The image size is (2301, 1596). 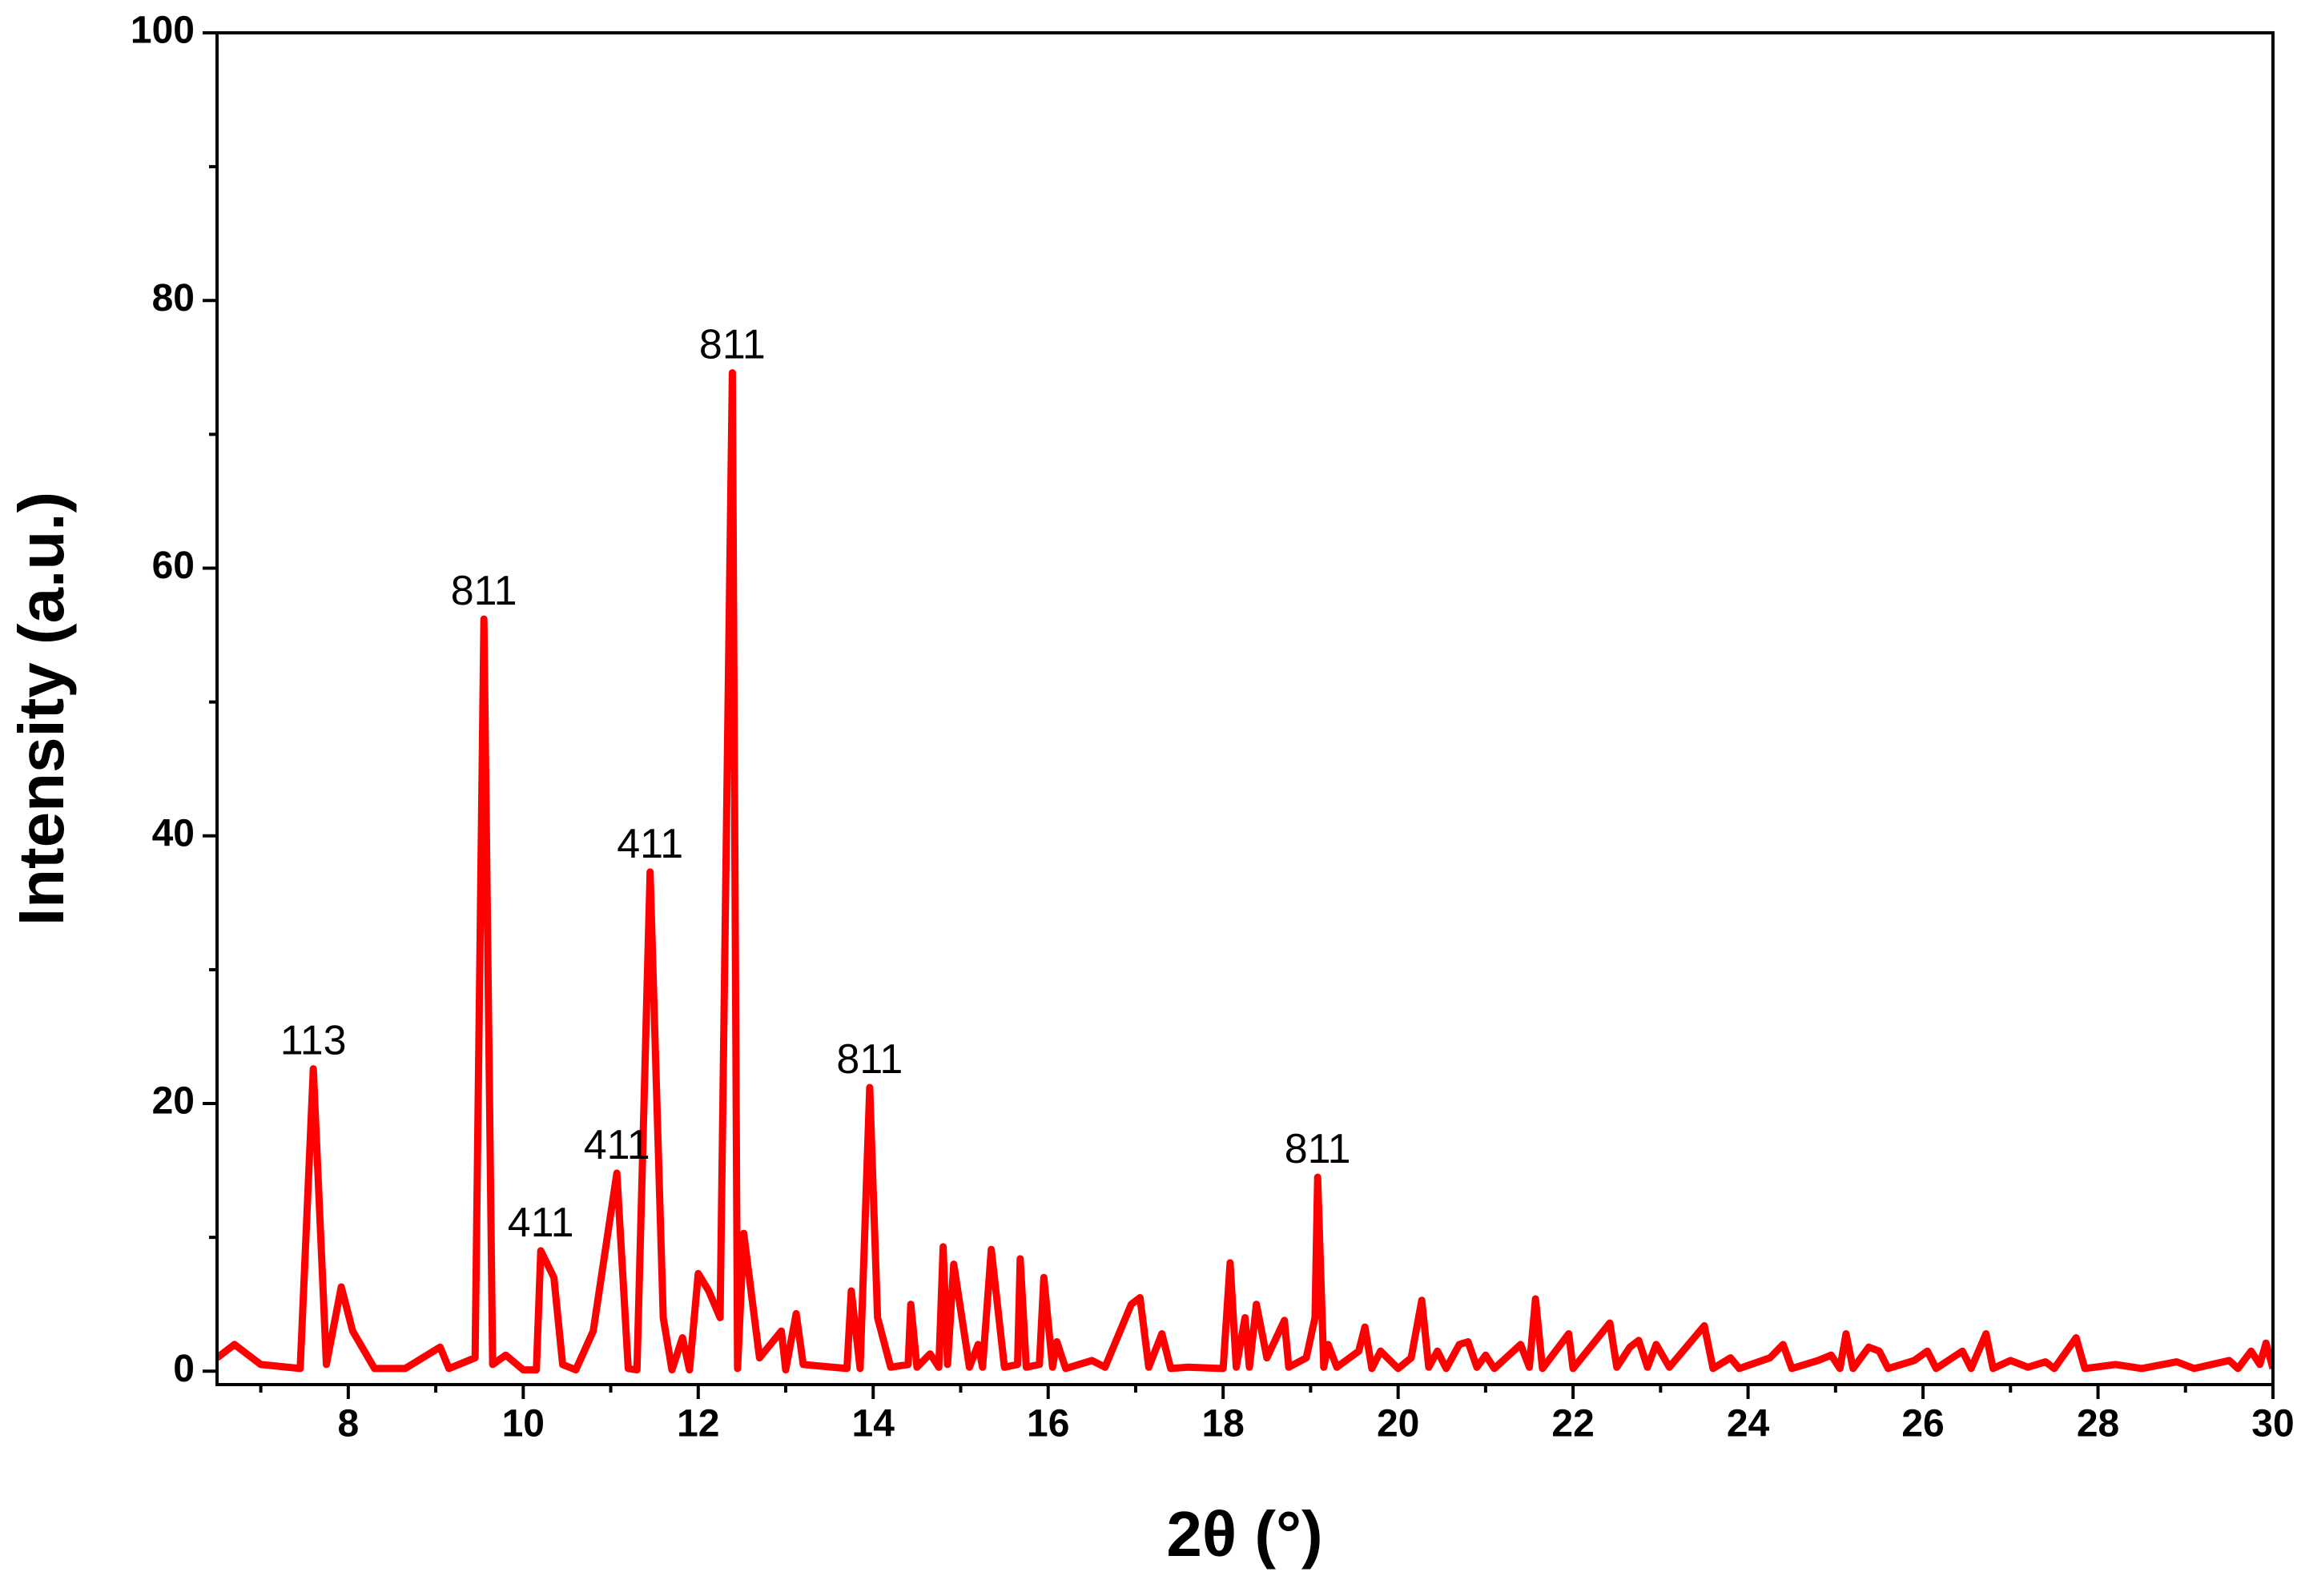 What do you see at coordinates (348, 1424) in the screenshot?
I see `x-tick-label: 8` at bounding box center [348, 1424].